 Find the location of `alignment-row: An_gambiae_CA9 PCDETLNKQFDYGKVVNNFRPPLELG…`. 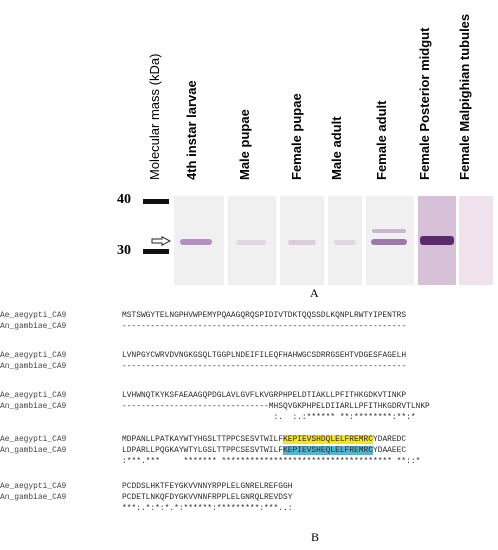

alignment-row: An_gambiae_CA9 PCDETLNKQFDYGKVVNNFRPPLELG… is located at coordinates (146, 497).